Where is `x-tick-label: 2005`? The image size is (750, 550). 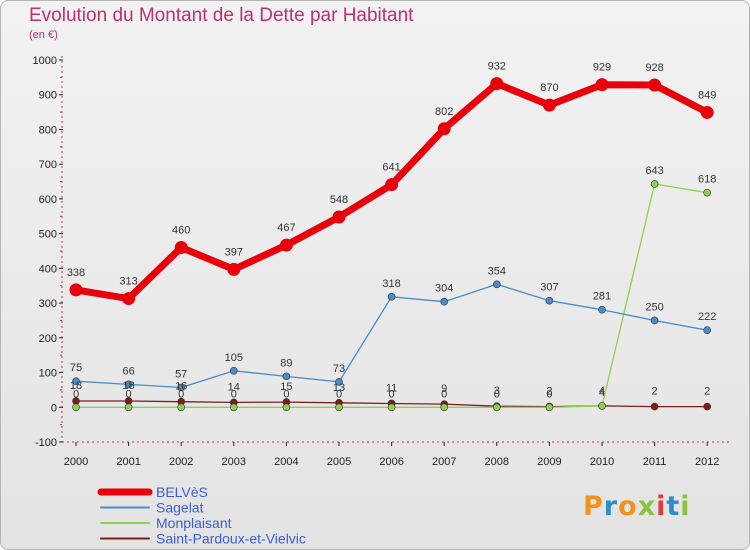
x-tick-label: 2005 is located at coordinates (339, 462).